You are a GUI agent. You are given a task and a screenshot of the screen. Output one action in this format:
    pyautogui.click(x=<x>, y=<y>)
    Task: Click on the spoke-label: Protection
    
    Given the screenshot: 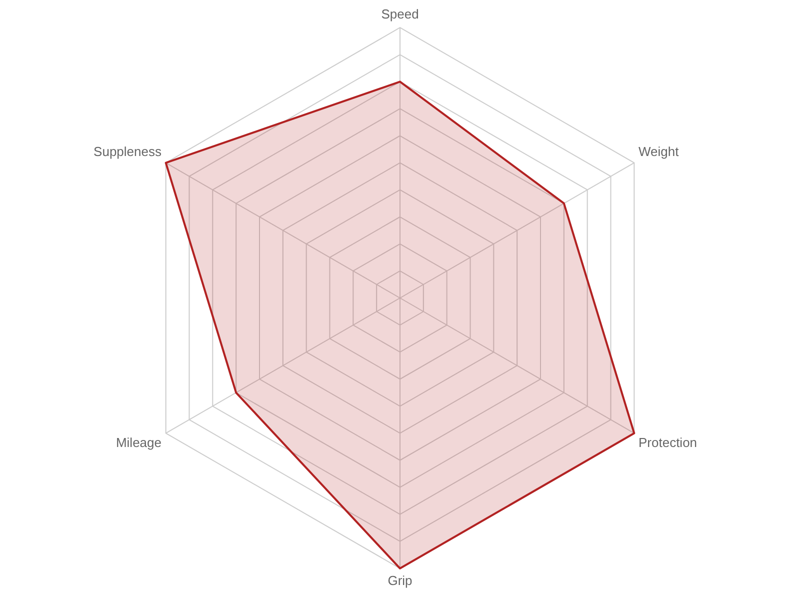 What is the action you would take?
    pyautogui.click(x=668, y=442)
    